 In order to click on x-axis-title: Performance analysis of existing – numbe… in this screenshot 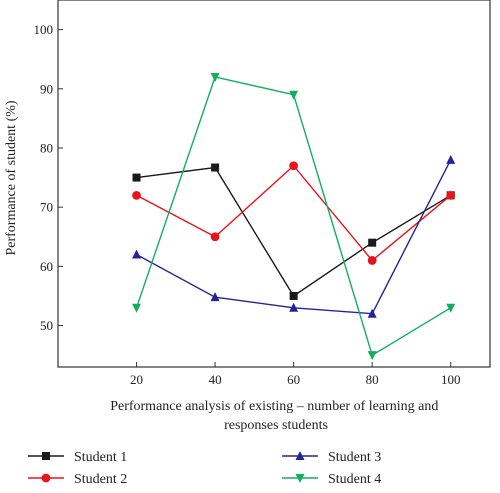, I will do `click(276, 416)`.